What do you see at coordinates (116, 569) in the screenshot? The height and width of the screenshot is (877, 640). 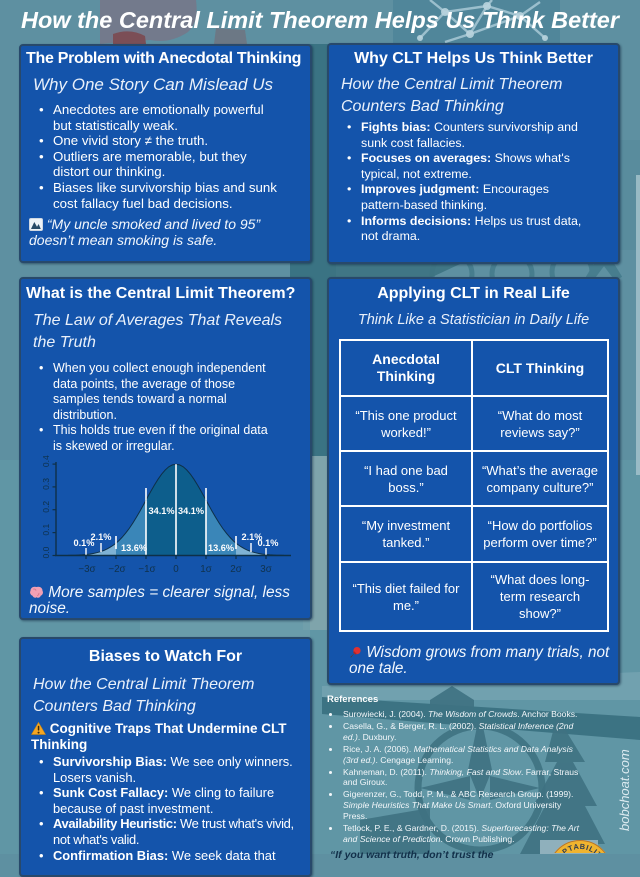 I see `svg-text: −2σ` at bounding box center [116, 569].